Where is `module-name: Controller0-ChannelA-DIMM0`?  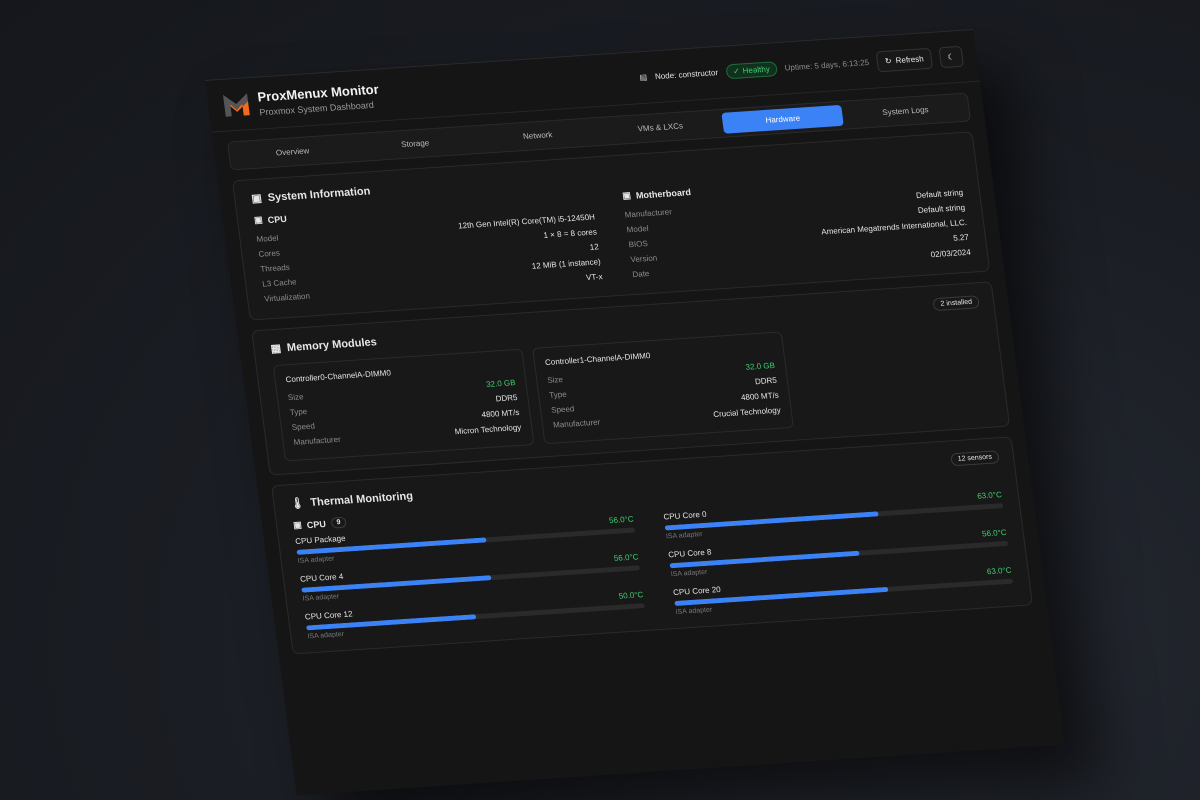 module-name: Controller0-ChannelA-DIMM0 is located at coordinates (338, 376).